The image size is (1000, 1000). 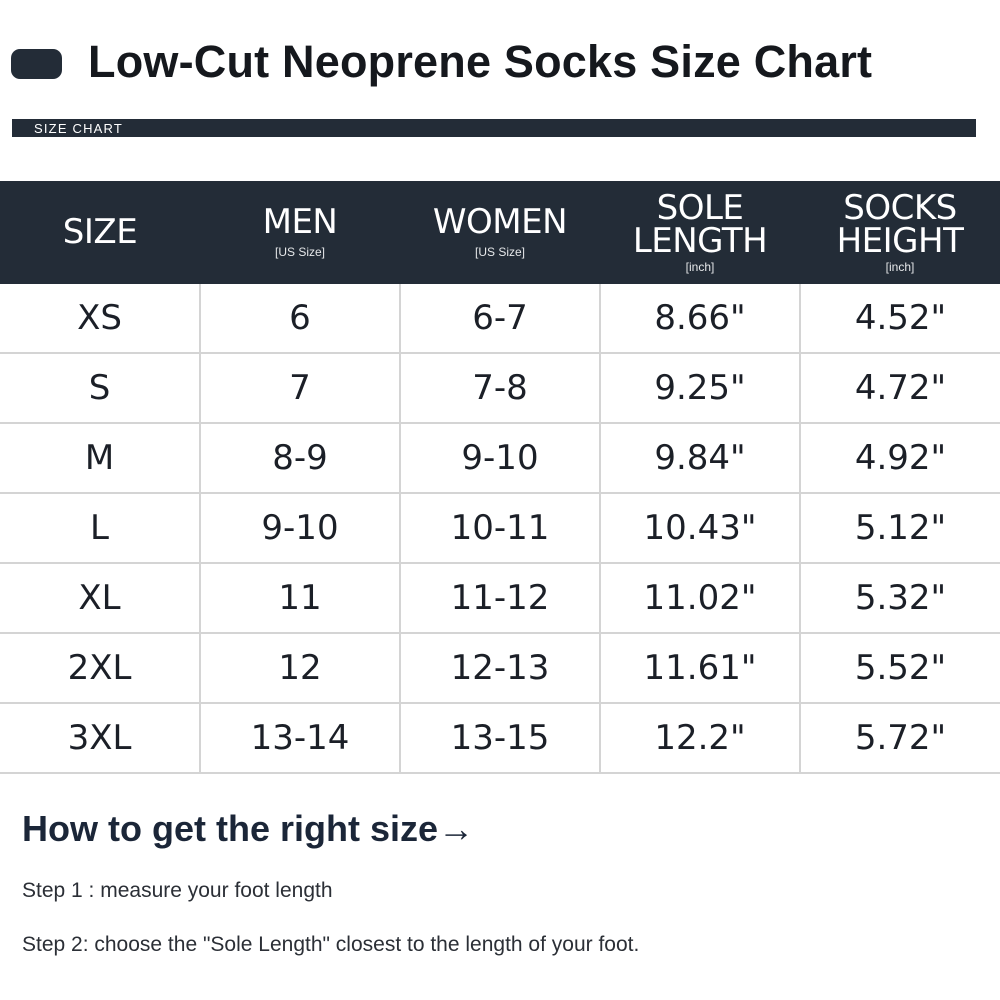 I want to click on cell-sole-length: 11.61", so click(x=700, y=668).